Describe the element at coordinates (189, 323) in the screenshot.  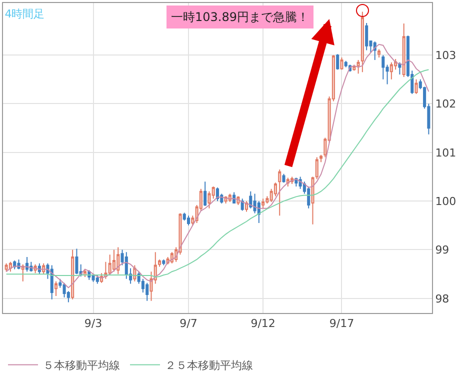
I see `x-tick-label: 9/7` at that location.